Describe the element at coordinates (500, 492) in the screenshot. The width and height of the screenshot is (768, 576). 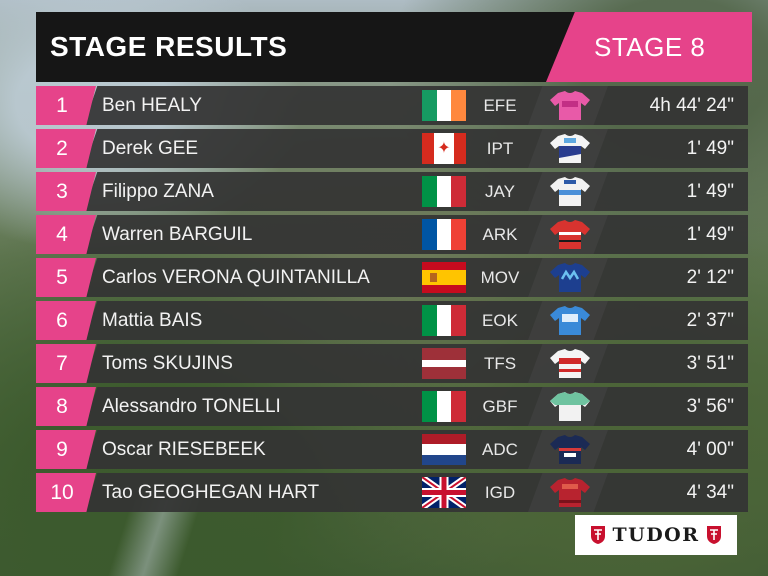
I see `team-code: IGD` at that location.